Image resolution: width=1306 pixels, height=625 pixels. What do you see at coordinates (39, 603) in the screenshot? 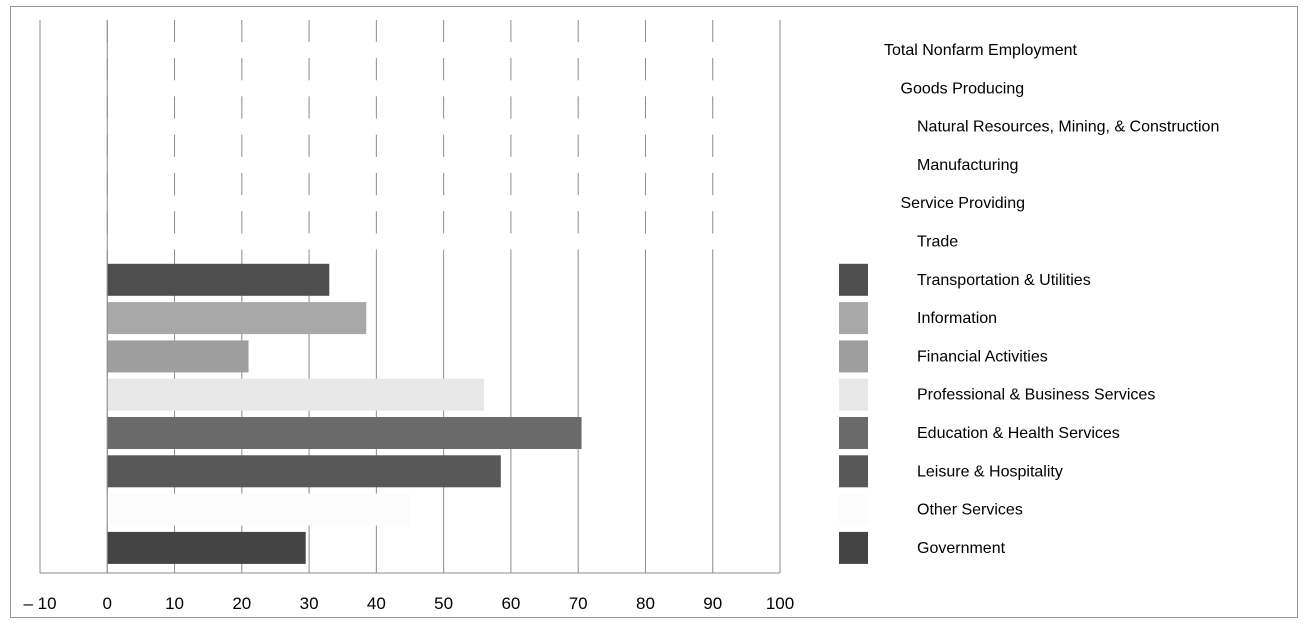
I see `x-tick-label-0: – 10` at bounding box center [39, 603].